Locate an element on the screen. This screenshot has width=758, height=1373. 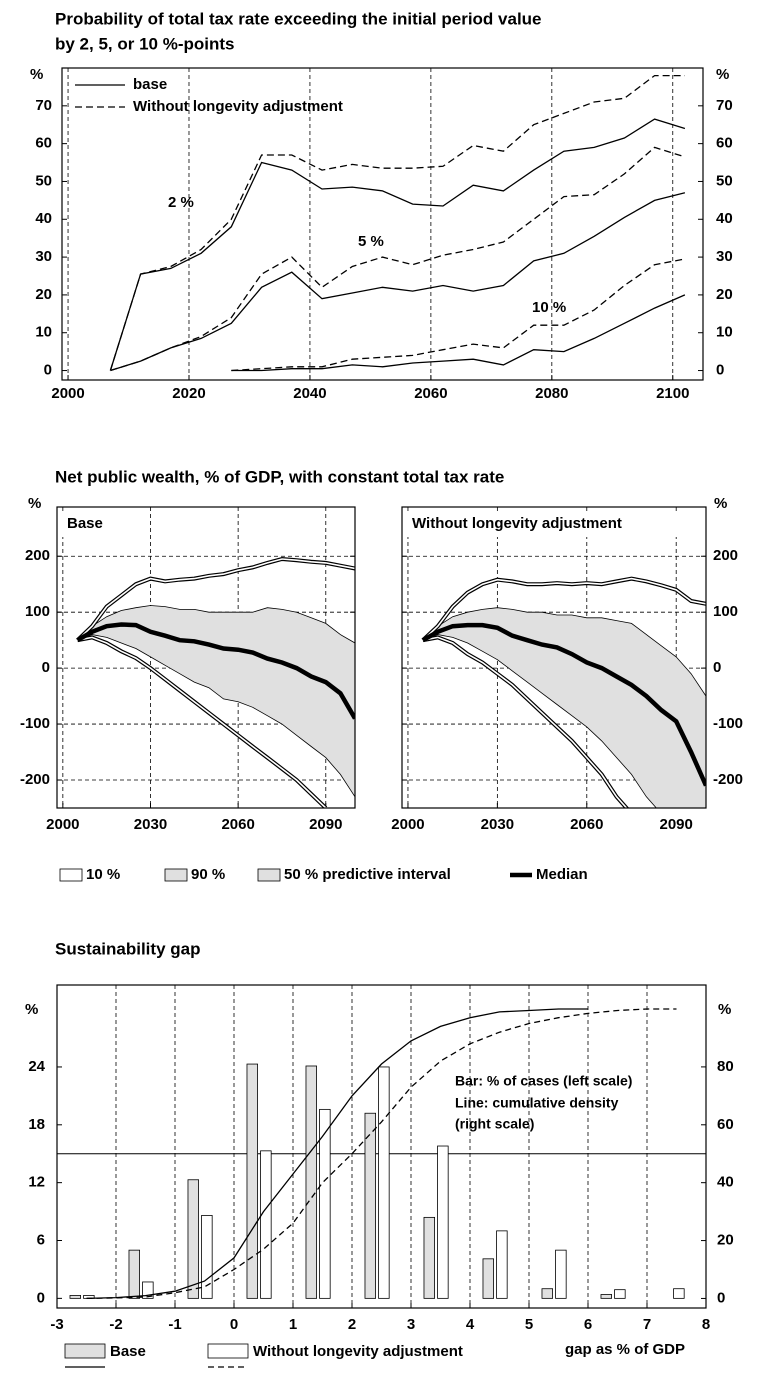
y-tick-label: 40 is located at coordinates (43, 218).